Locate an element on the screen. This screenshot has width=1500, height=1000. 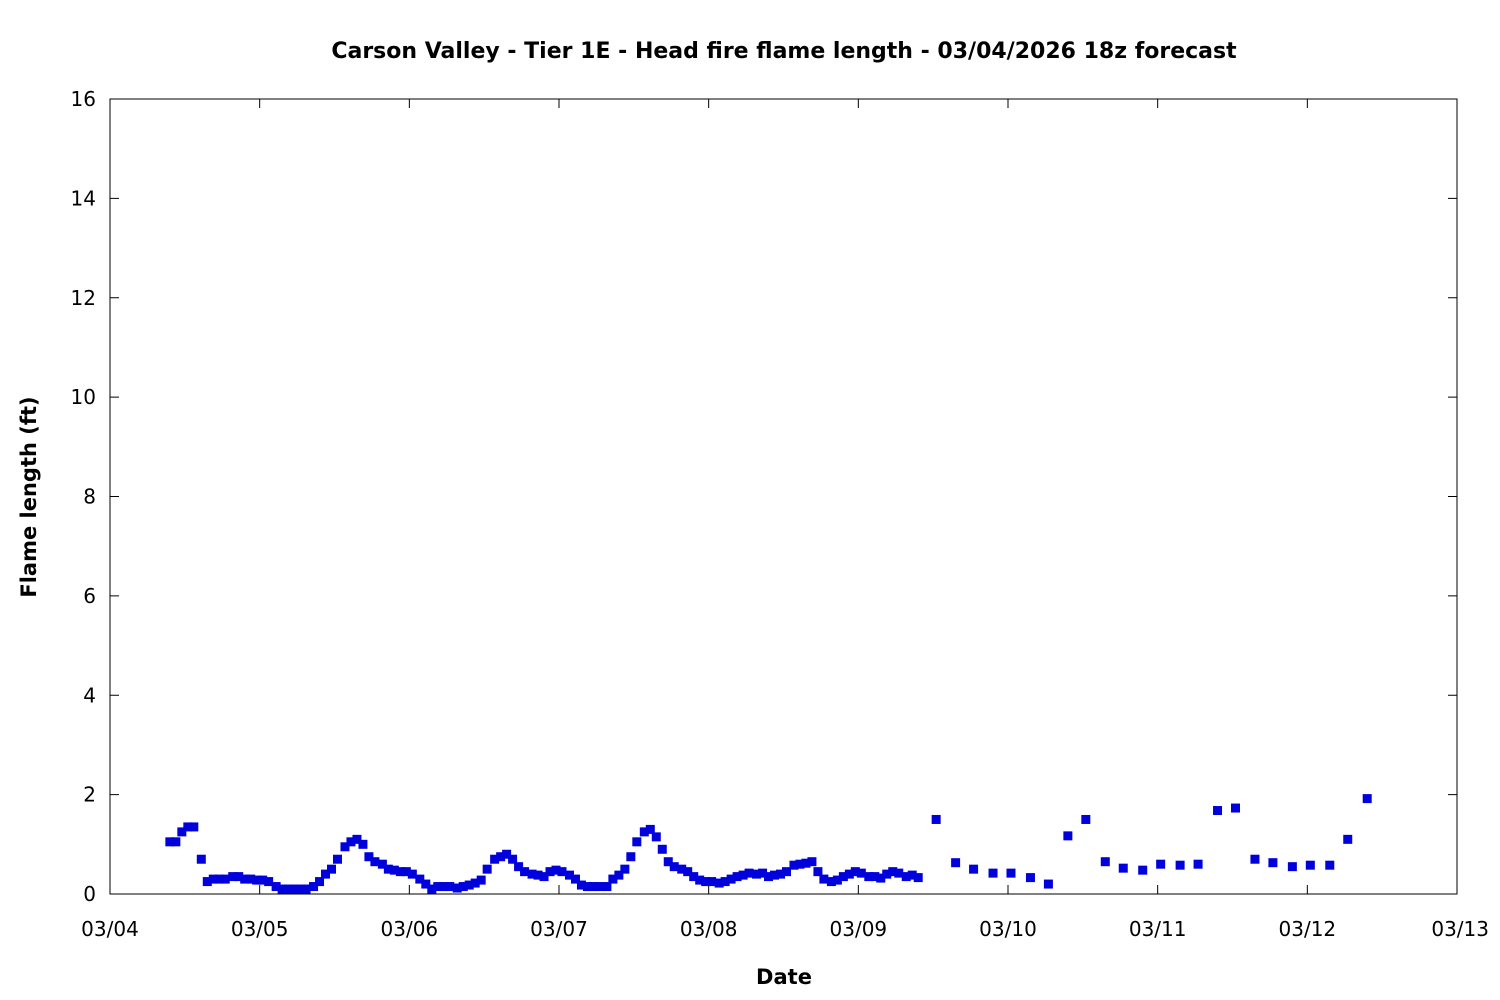
y-tick-label: 10 is located at coordinates (83, 397).